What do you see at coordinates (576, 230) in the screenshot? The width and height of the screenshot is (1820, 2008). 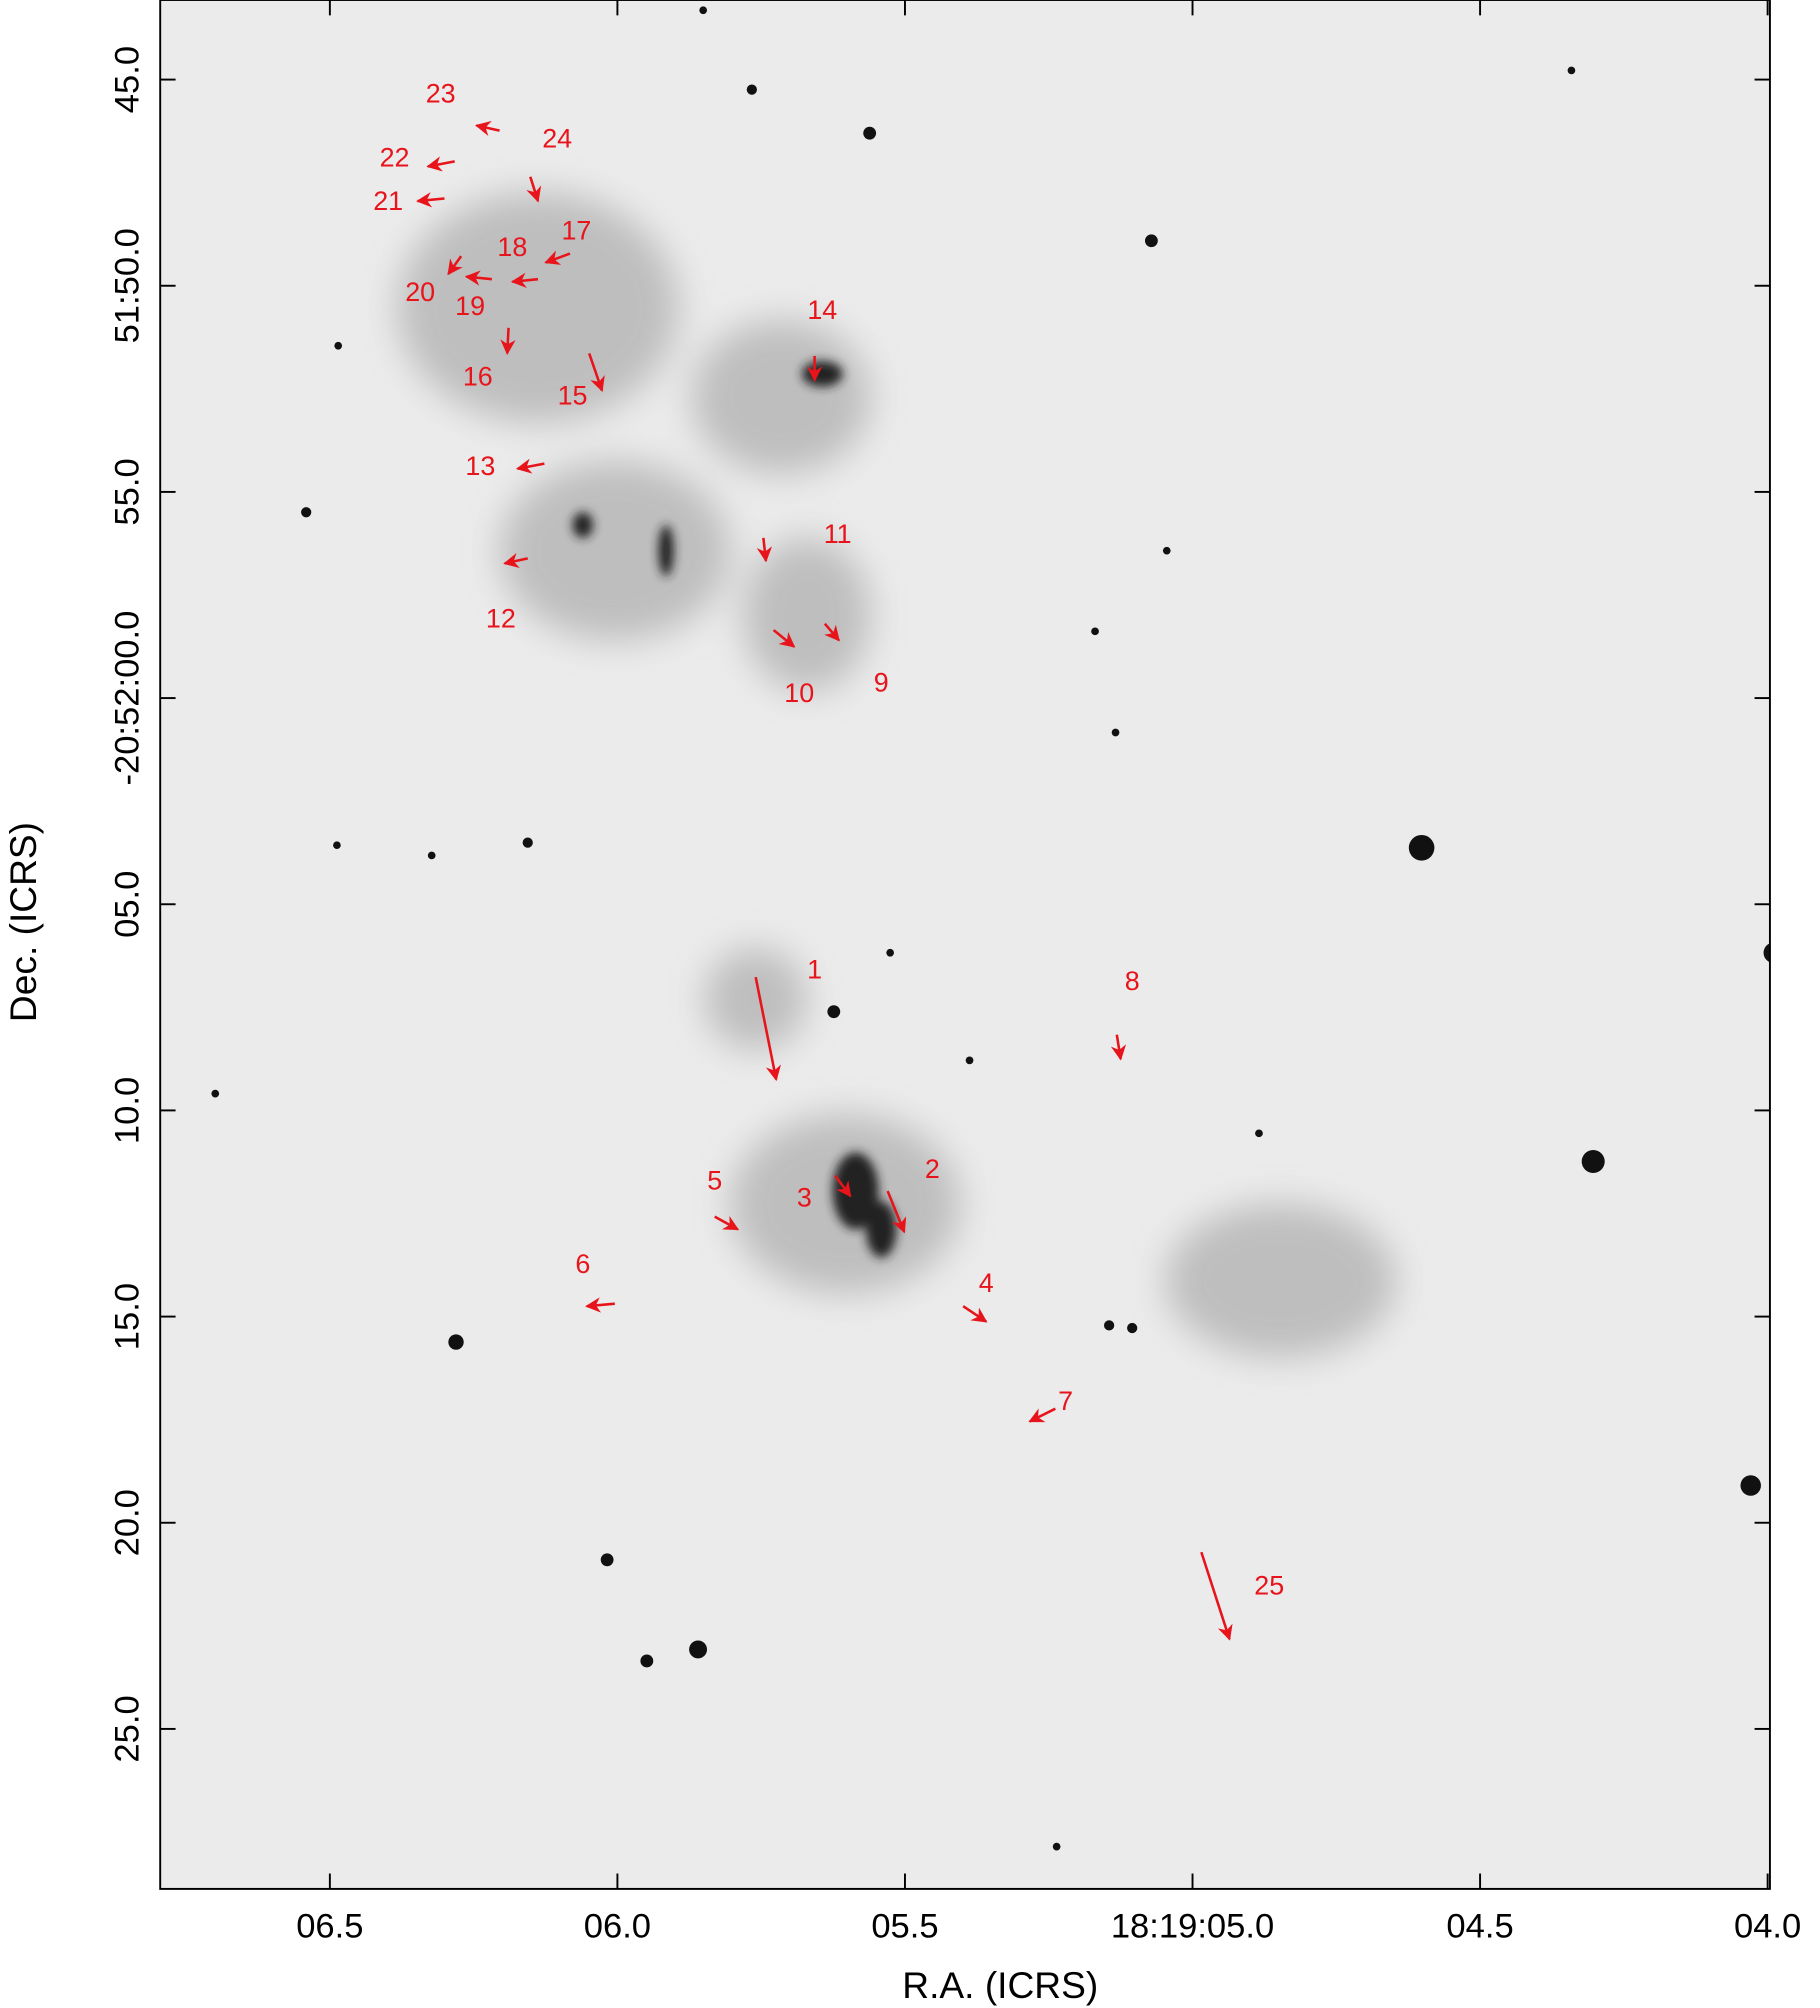 I see `annotation-label: 17` at bounding box center [576, 230].